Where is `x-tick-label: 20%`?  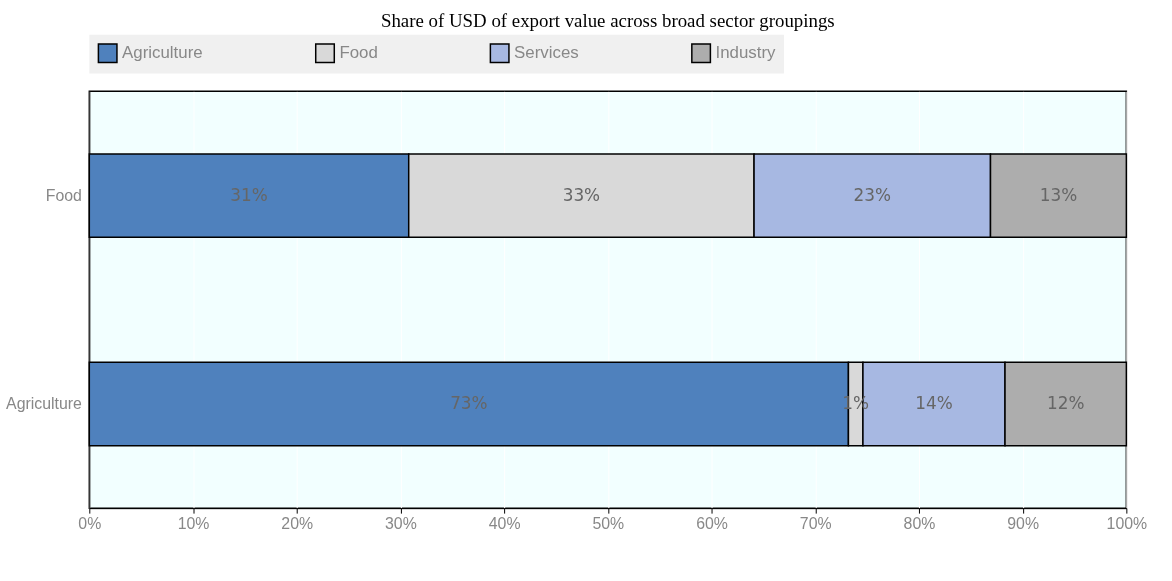 x-tick-label: 20% is located at coordinates (297, 523).